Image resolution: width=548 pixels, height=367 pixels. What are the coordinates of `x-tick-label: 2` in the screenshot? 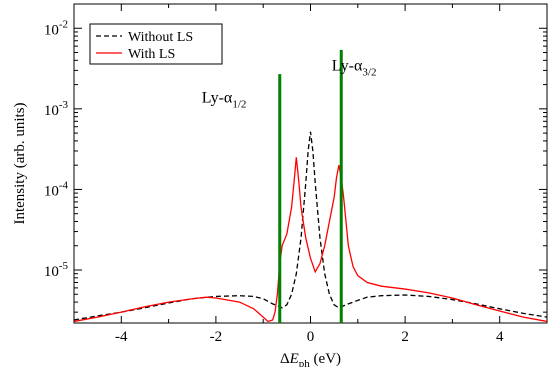 It's located at (405, 337).